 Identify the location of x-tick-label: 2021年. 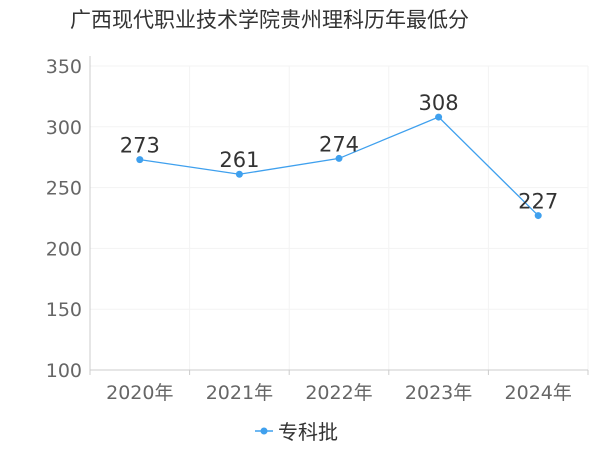
(239, 393).